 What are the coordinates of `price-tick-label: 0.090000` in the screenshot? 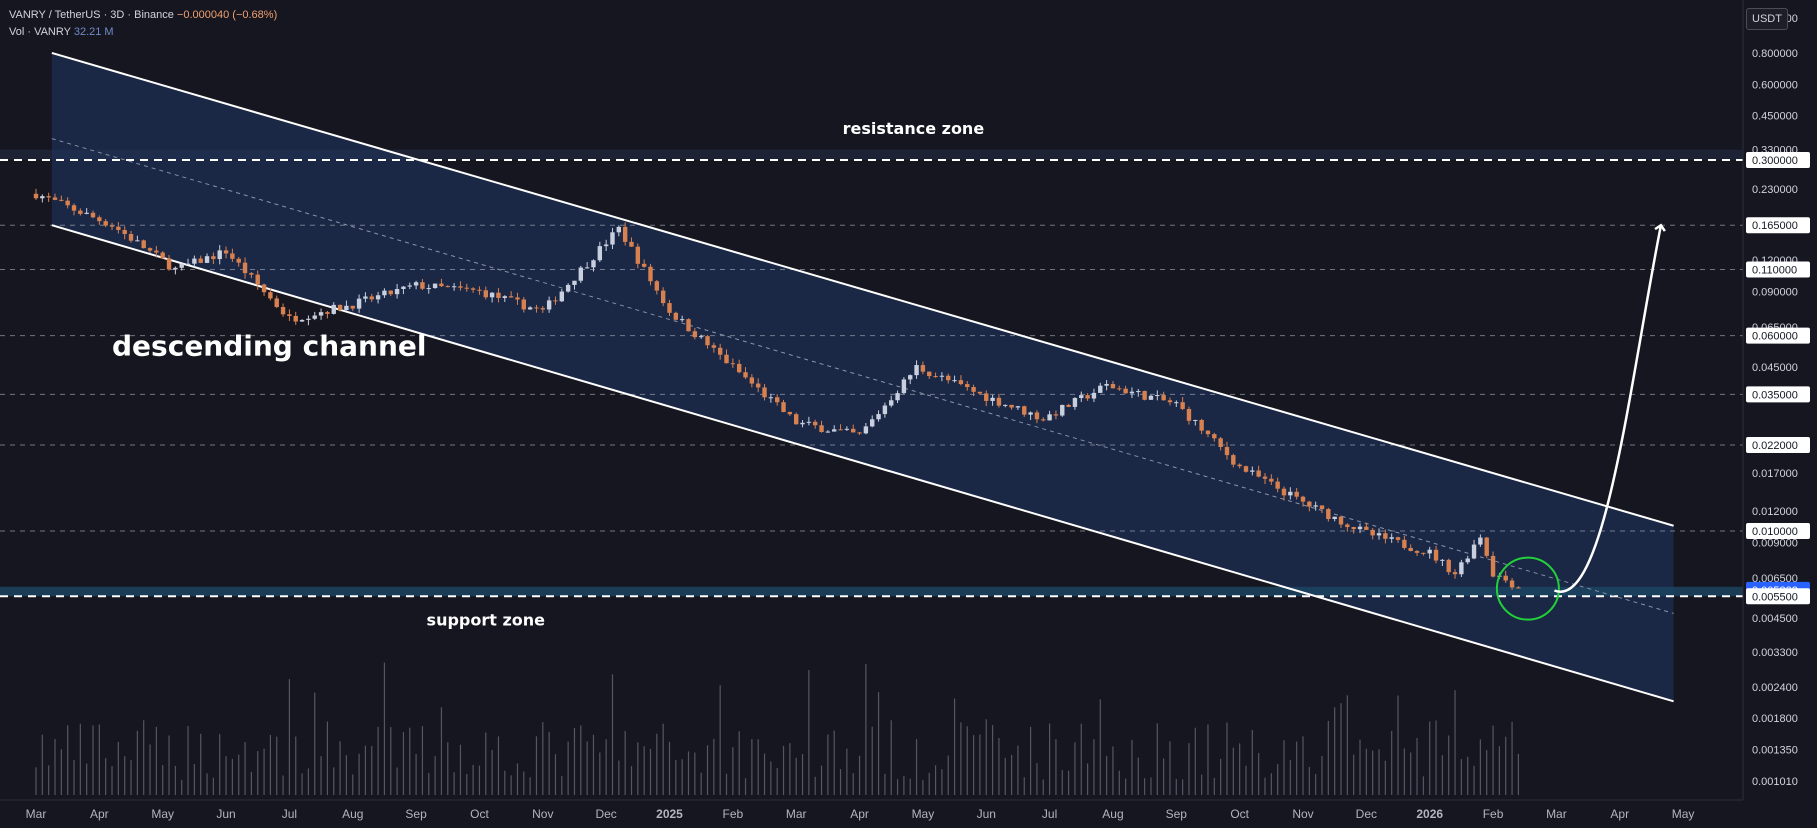 It's located at (1775, 292).